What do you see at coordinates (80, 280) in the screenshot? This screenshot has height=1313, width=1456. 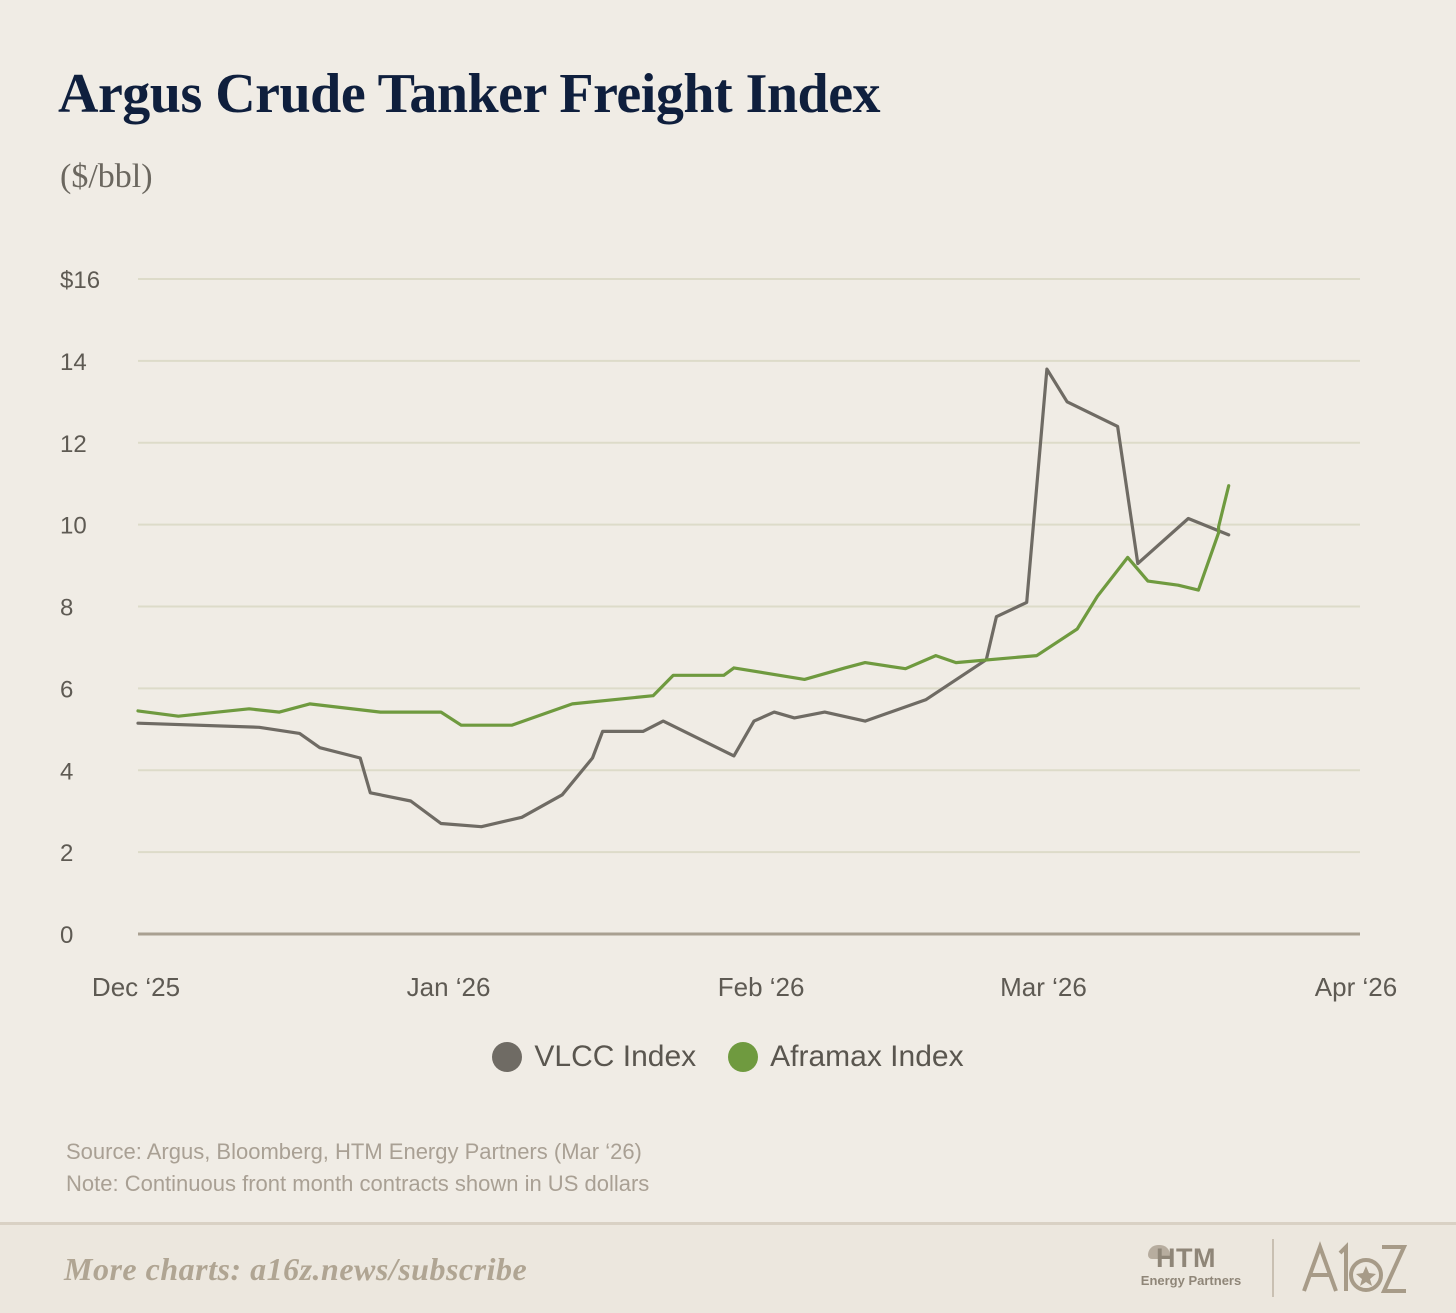 I see `y-tick-label: $16` at bounding box center [80, 280].